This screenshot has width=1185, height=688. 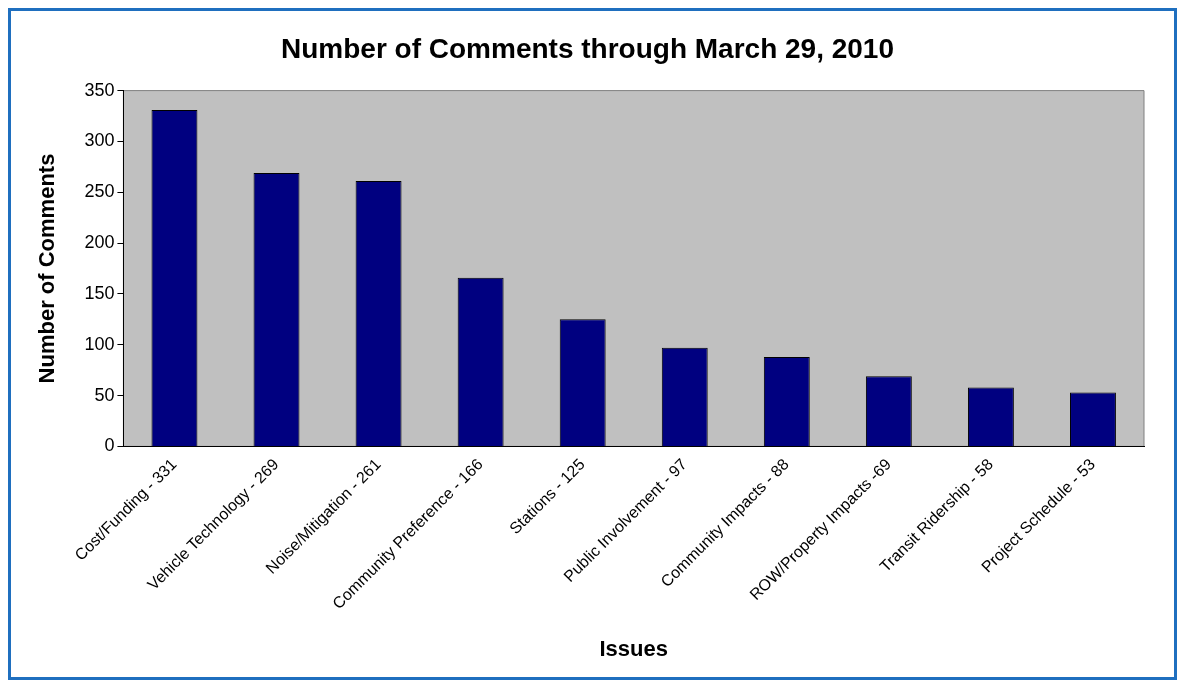 What do you see at coordinates (104, 394) in the screenshot?
I see `y-tick-label: 50` at bounding box center [104, 394].